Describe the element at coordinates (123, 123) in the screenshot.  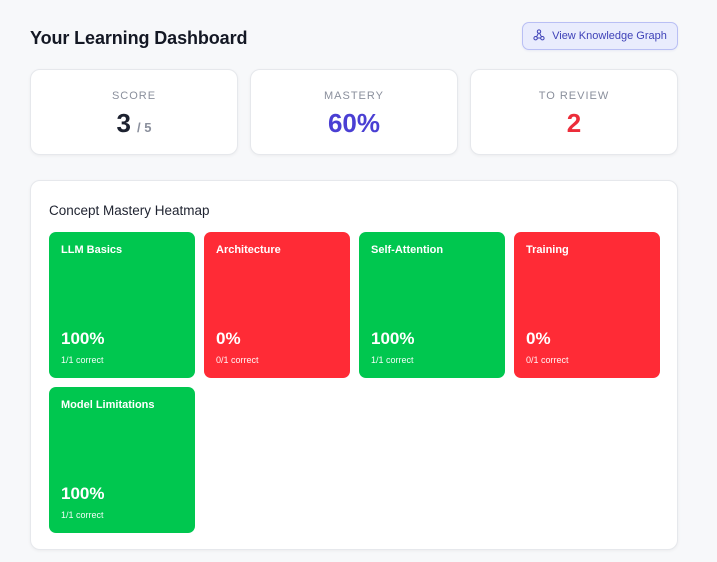
I see `score-value: 3` at that location.